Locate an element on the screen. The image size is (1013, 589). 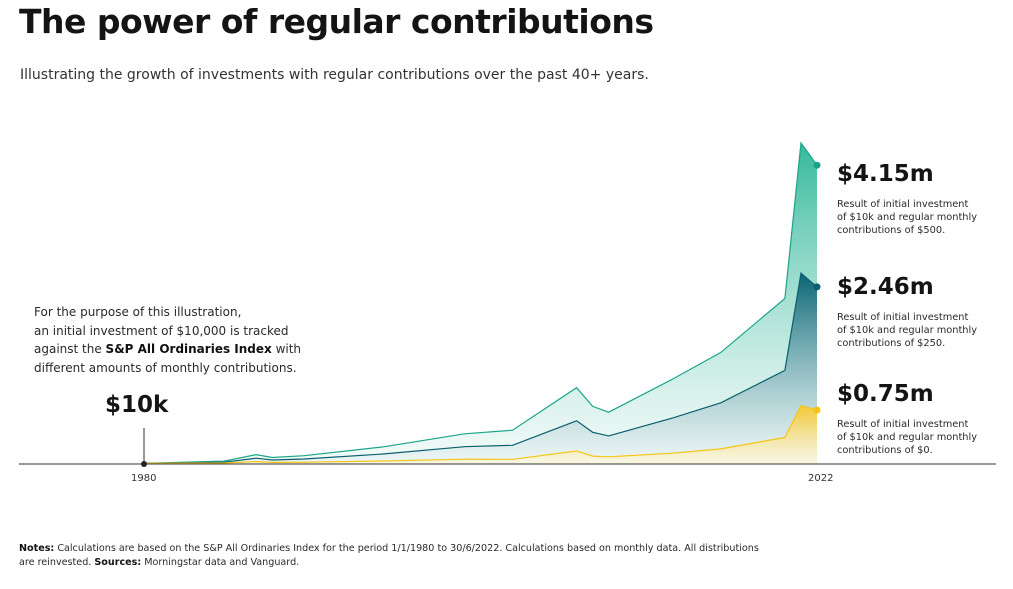
series-0-area is located at coordinates (480, 434).